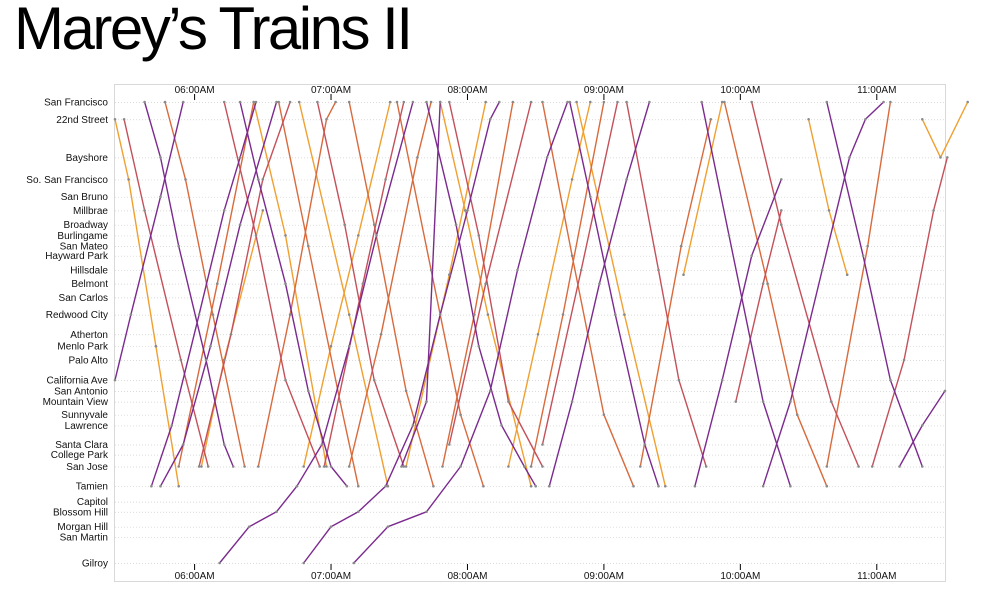 This screenshot has height=596, width=984. I want to click on station-label: San Francisco, so click(76, 103).